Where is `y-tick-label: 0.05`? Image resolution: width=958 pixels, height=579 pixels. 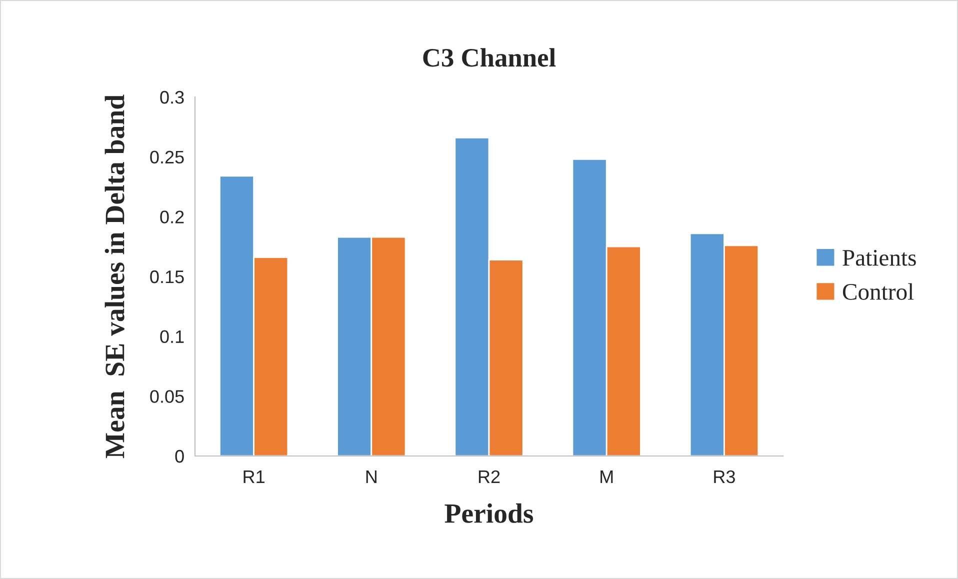
y-tick-label: 0.05 is located at coordinates (167, 396).